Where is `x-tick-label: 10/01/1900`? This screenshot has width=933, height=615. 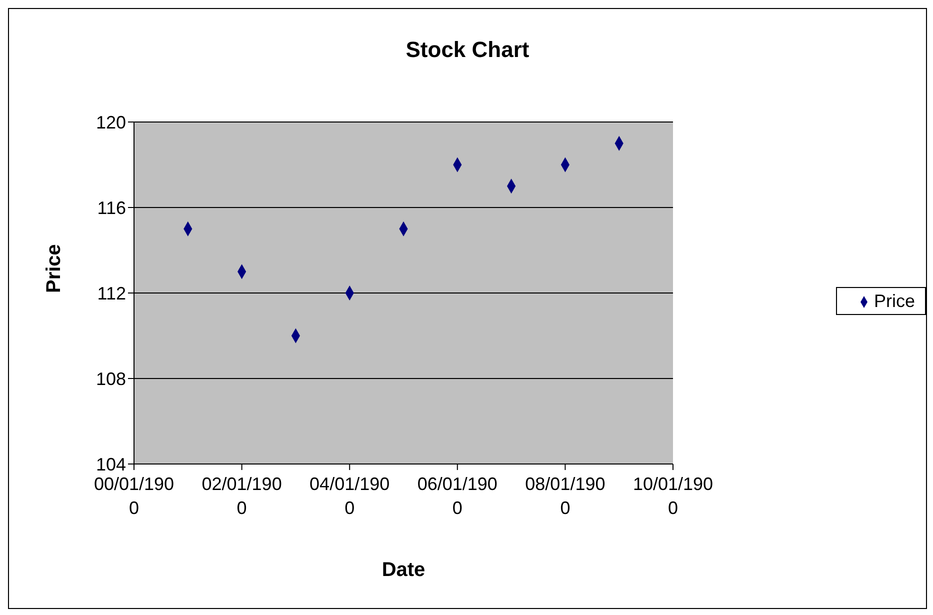
x-tick-label: 10/01/1900 is located at coordinates (673, 496).